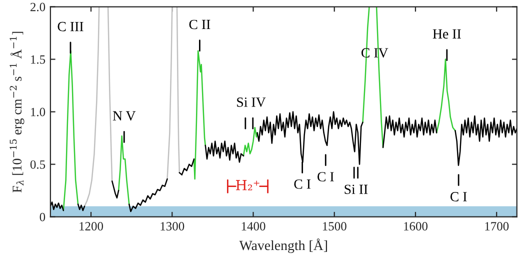 The height and width of the screenshot is (271, 520). I want to click on annotation: C III, so click(71, 27).